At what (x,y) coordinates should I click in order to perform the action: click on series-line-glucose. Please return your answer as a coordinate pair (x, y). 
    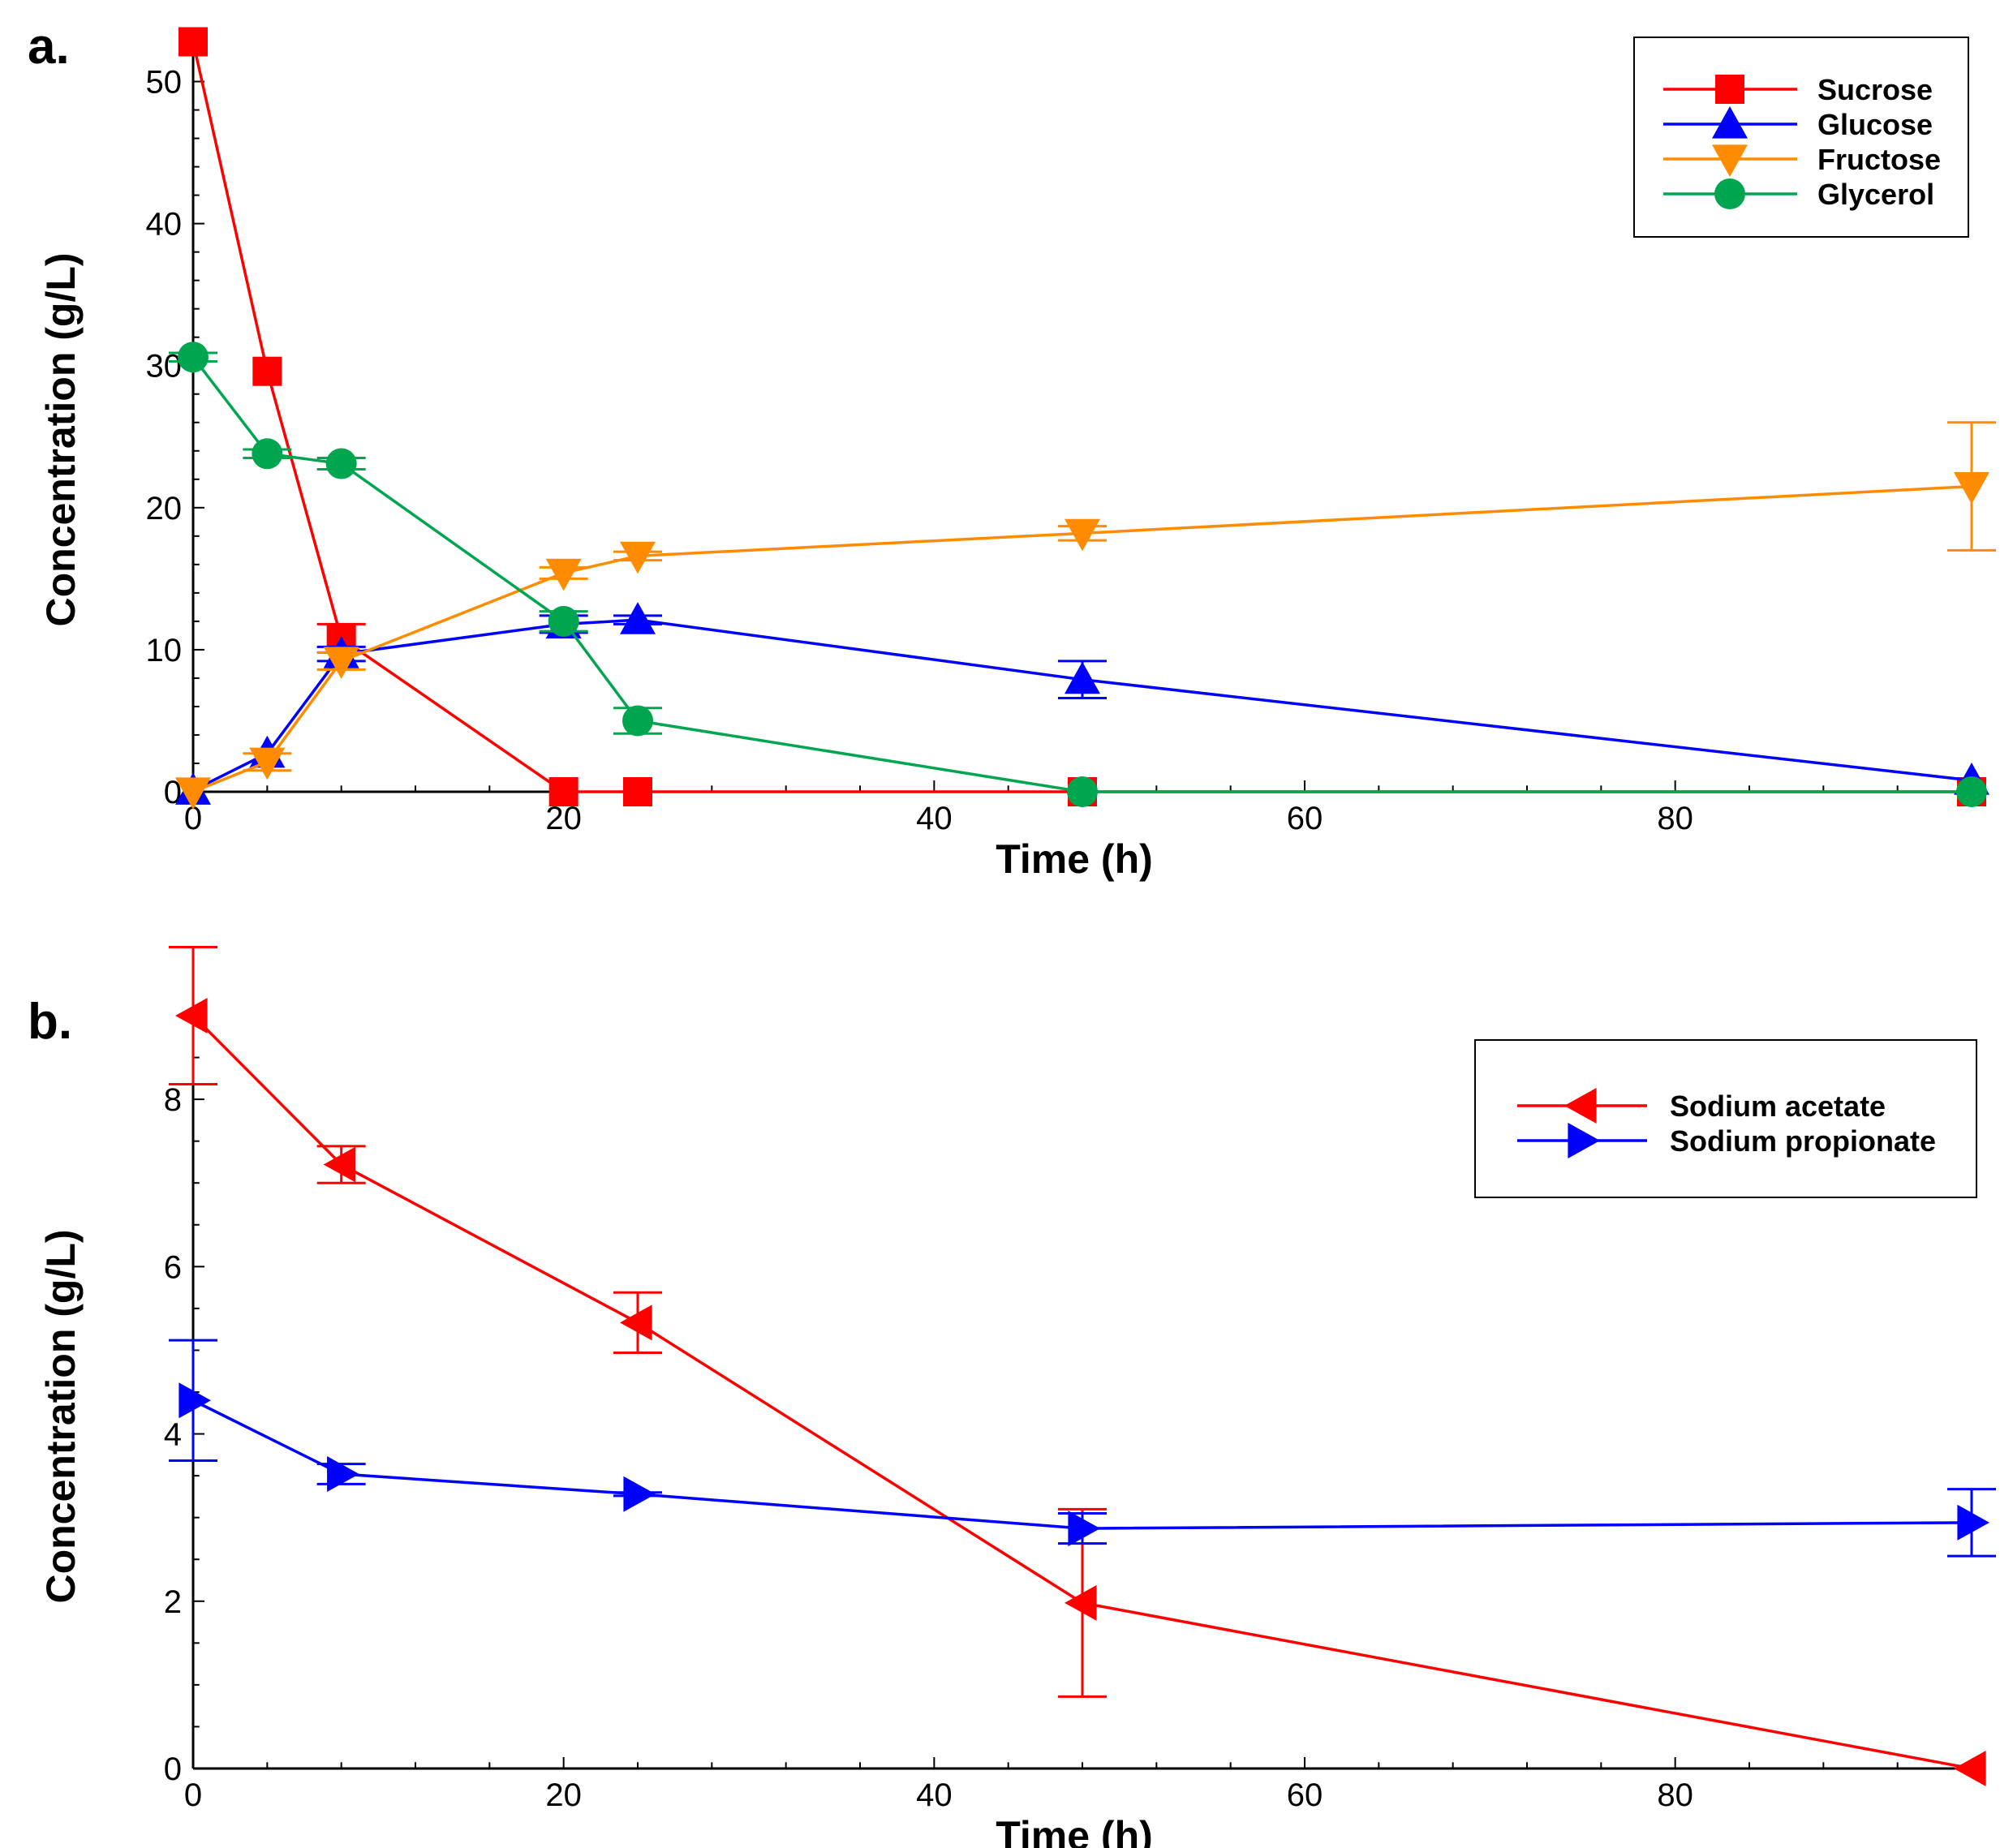
    Looking at the image, I should click on (1082, 705).